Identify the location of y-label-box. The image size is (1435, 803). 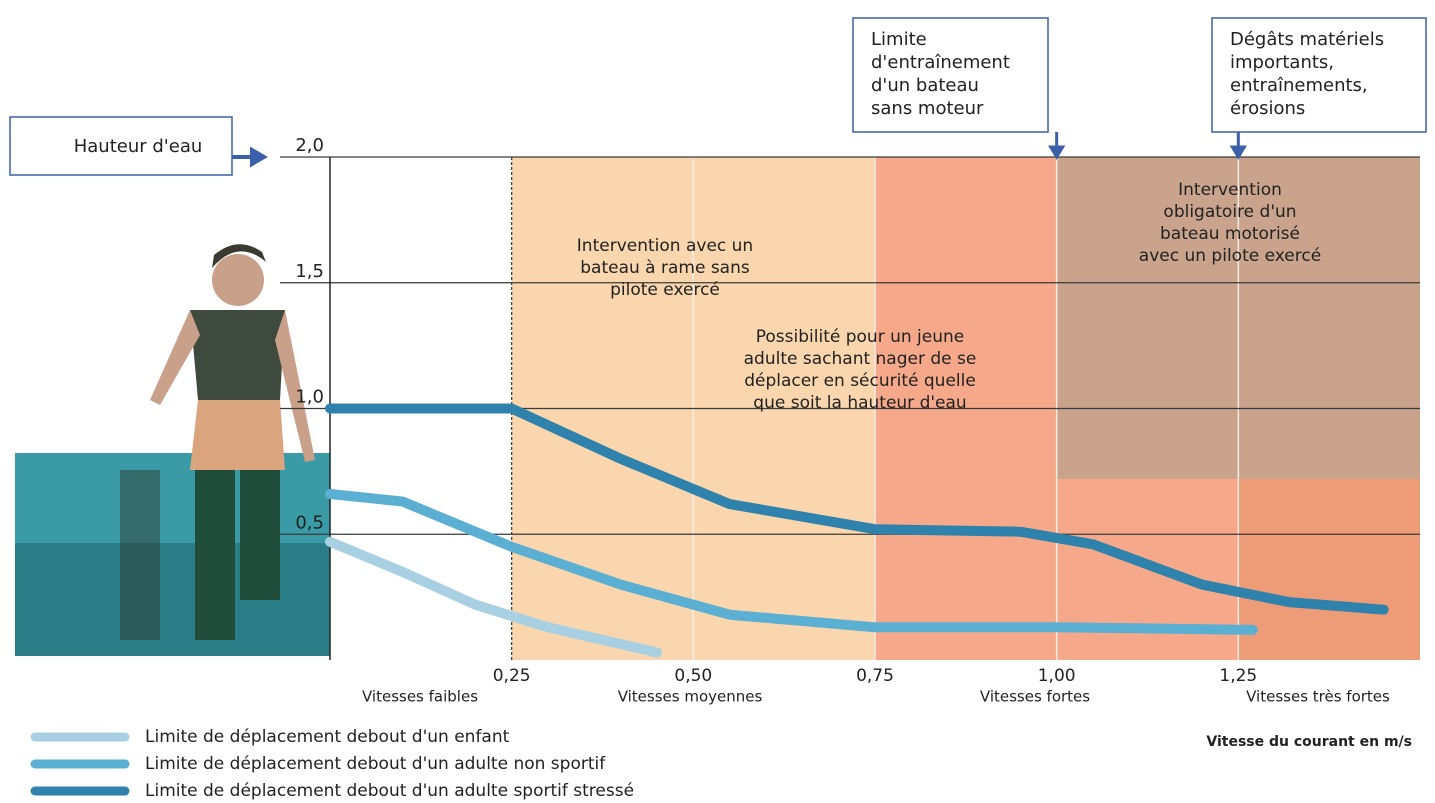
(121, 146).